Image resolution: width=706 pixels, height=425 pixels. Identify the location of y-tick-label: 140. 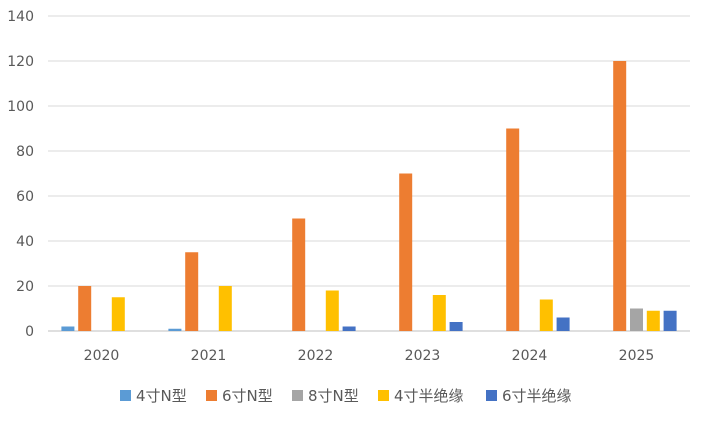
(20, 17).